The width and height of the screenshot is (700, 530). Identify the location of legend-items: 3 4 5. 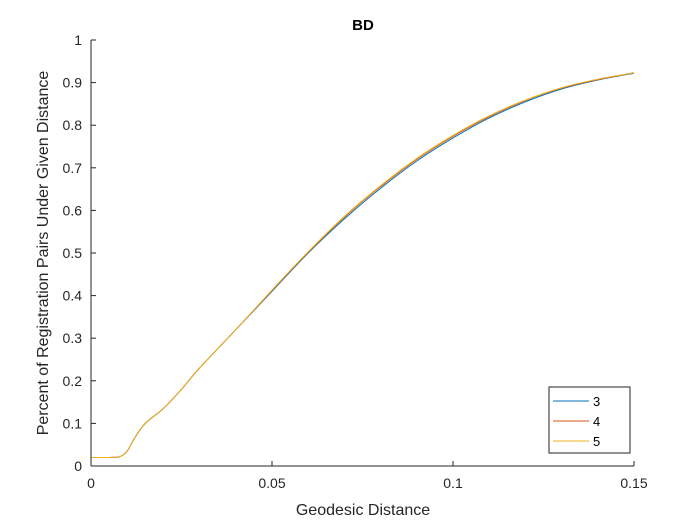
(576, 421).